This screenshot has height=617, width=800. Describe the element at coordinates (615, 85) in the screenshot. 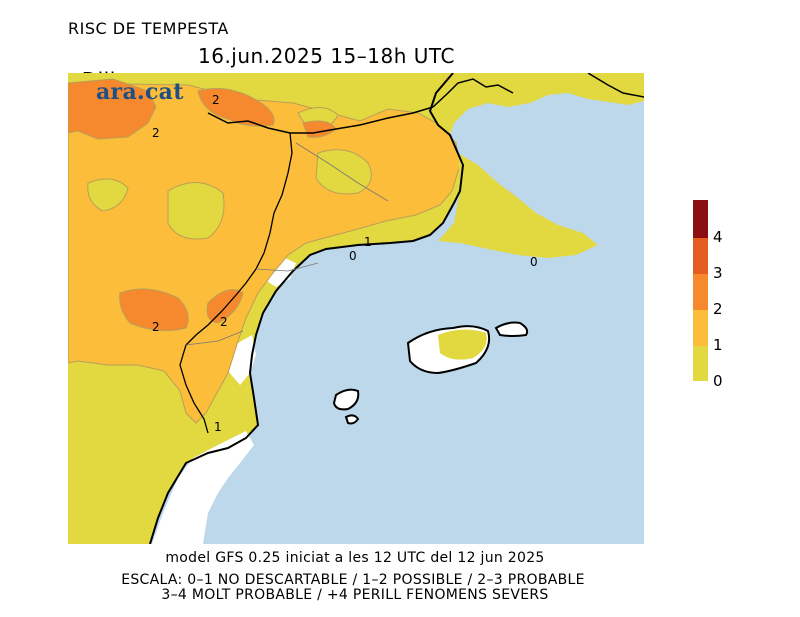

I see `north-coast-france` at that location.